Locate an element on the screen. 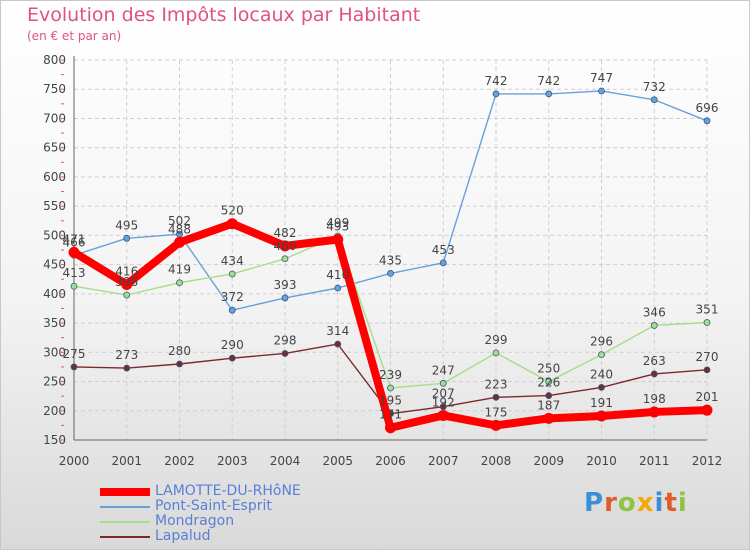 This screenshot has width=750, height=550. data-label: 434 is located at coordinates (232, 261).